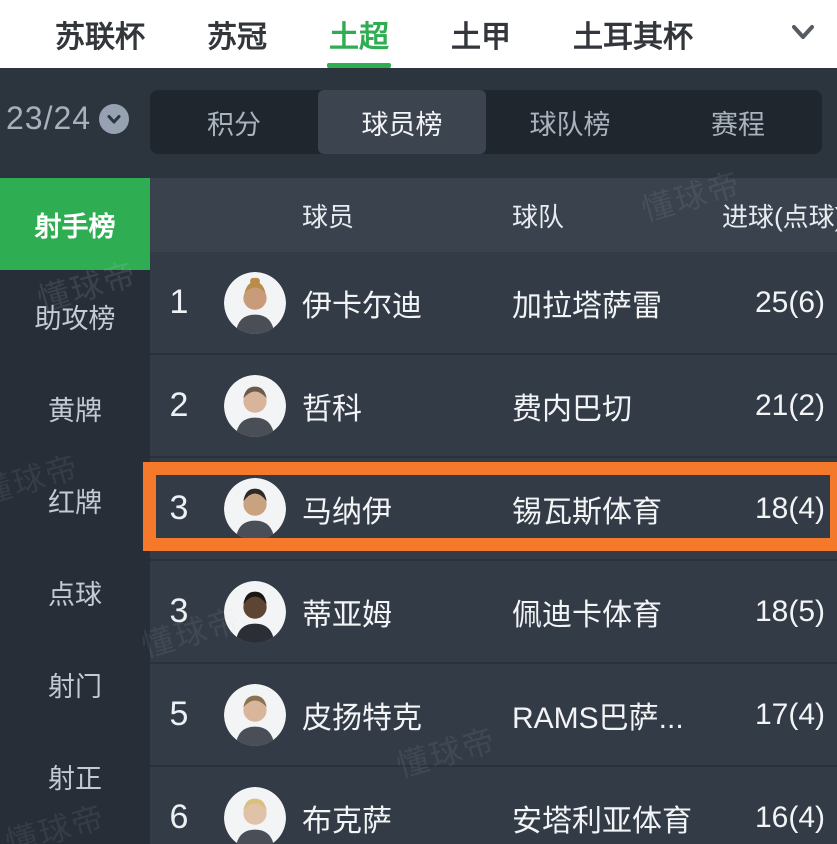  Describe the element at coordinates (75, 778) in the screenshot. I see `sidebar-item-shots-on-target: 射正` at that location.